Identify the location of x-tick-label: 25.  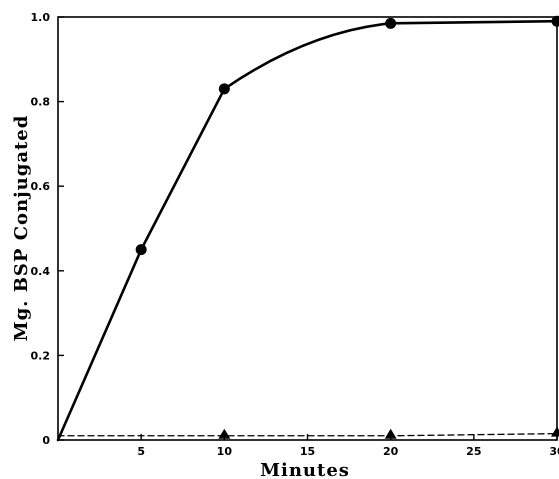
(473, 451).